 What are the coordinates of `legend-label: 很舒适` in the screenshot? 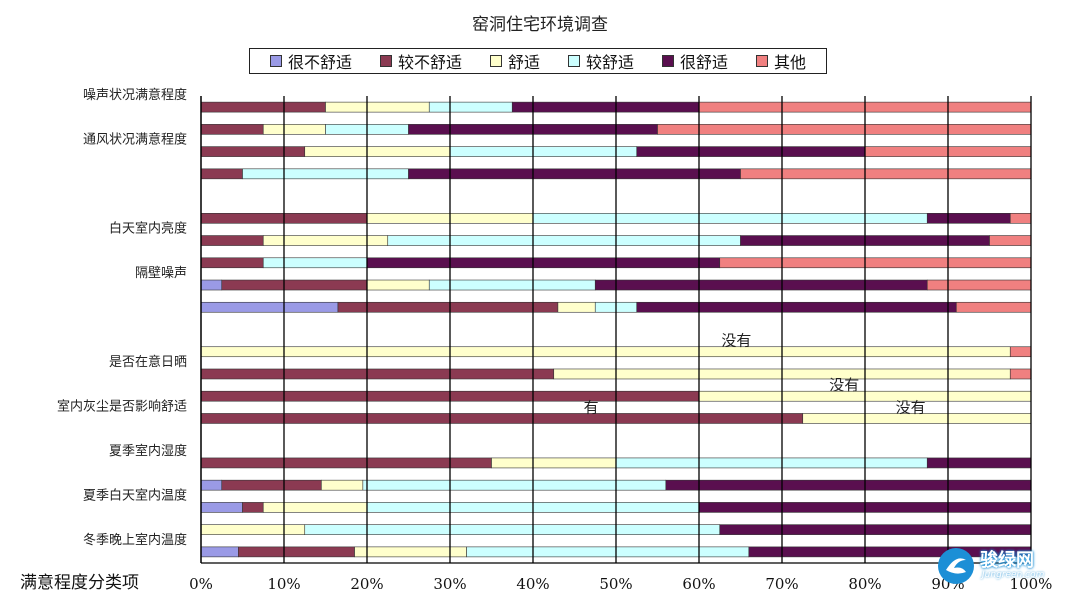 It's located at (703, 62).